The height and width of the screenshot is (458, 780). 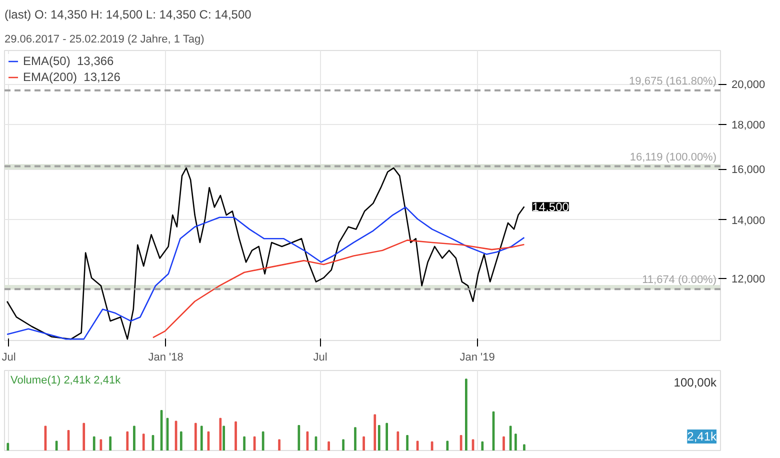 I want to click on y-tick-label: 18,000, so click(x=749, y=125).